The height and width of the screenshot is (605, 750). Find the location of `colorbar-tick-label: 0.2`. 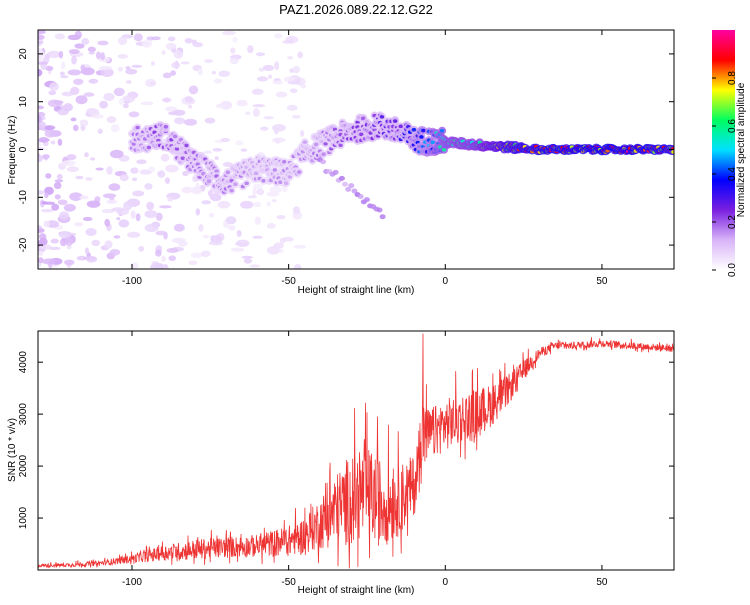

colorbar-tick-label: 0.2 is located at coordinates (732, 222).